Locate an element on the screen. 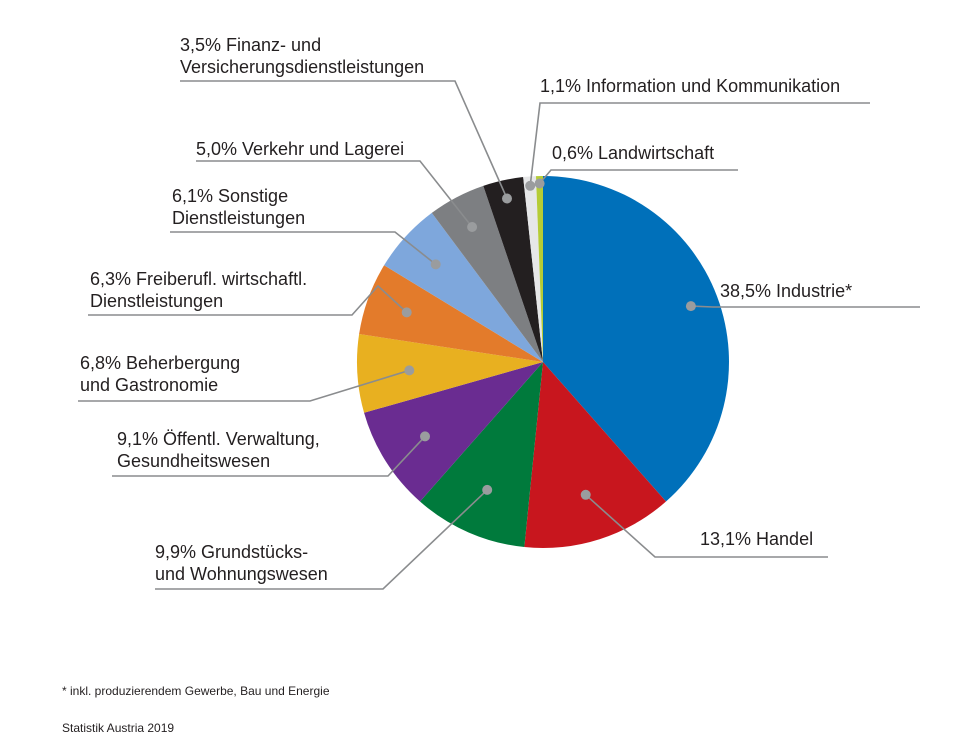 The width and height of the screenshot is (965, 755). source-note: Statistik Austria 2019 is located at coordinates (118, 728).